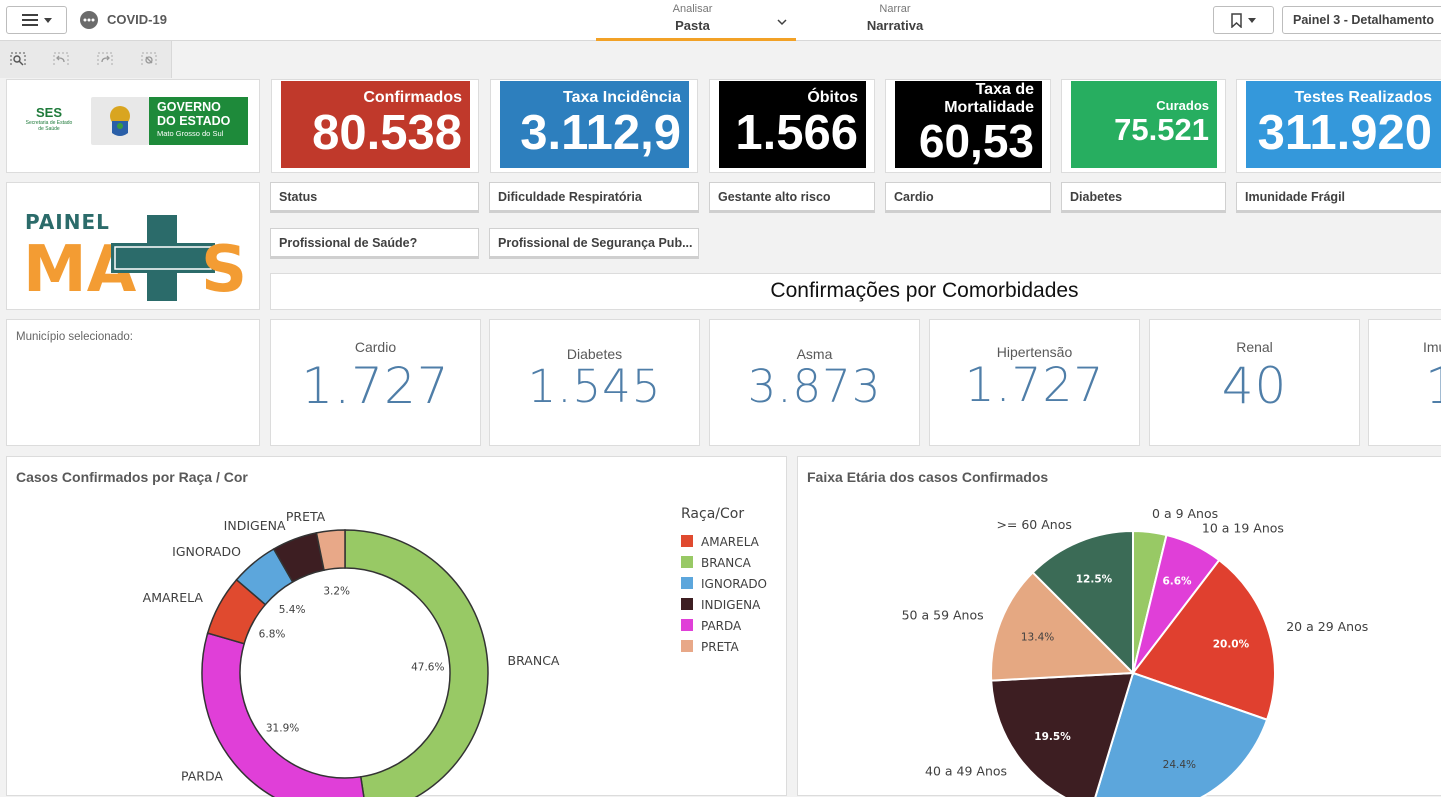  I want to click on comorbidity-title: Confirmações por Comorbidades, so click(924, 290).